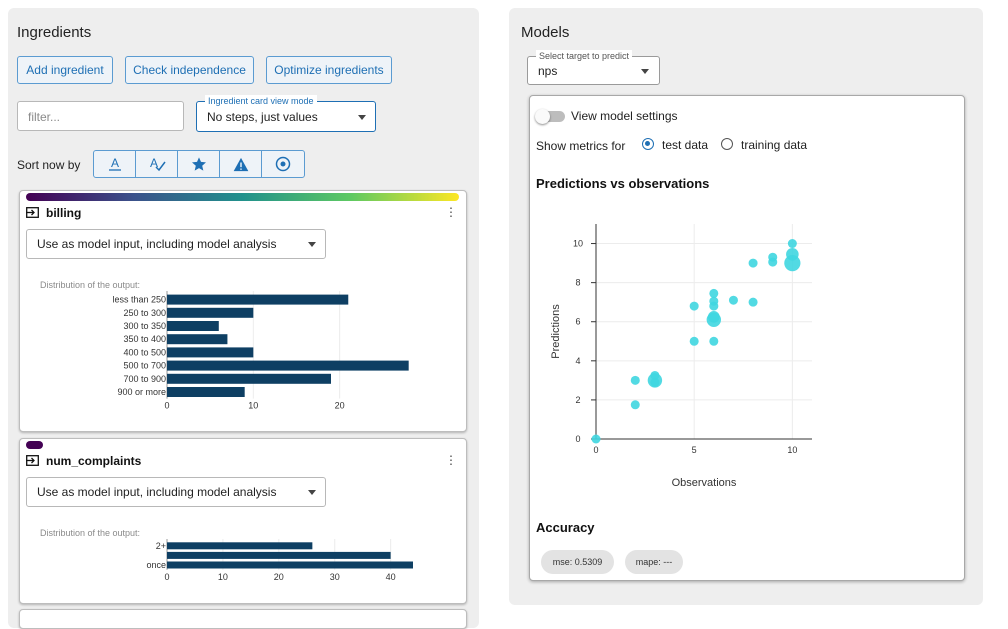  Describe the element at coordinates (283, 164) in the screenshot. I see `target-icon` at that location.